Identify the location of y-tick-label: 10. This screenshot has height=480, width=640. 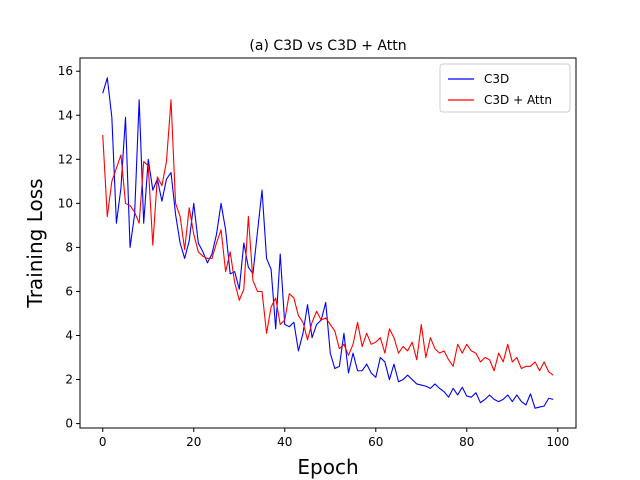
(65, 203).